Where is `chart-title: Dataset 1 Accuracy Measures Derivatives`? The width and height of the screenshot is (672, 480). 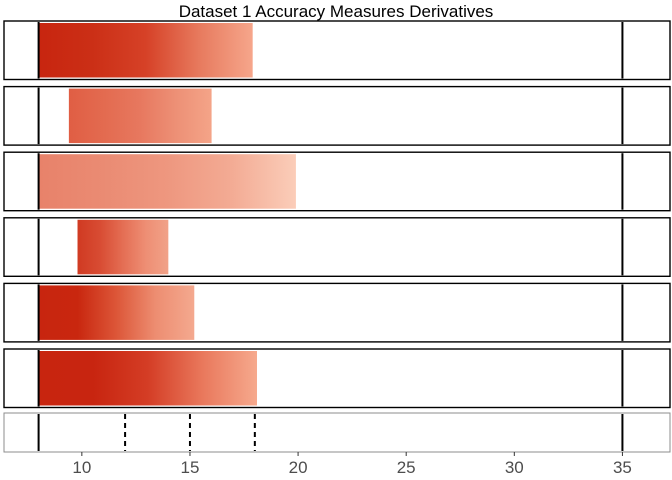 chart-title: Dataset 1 Accuracy Measures Derivatives is located at coordinates (336, 11).